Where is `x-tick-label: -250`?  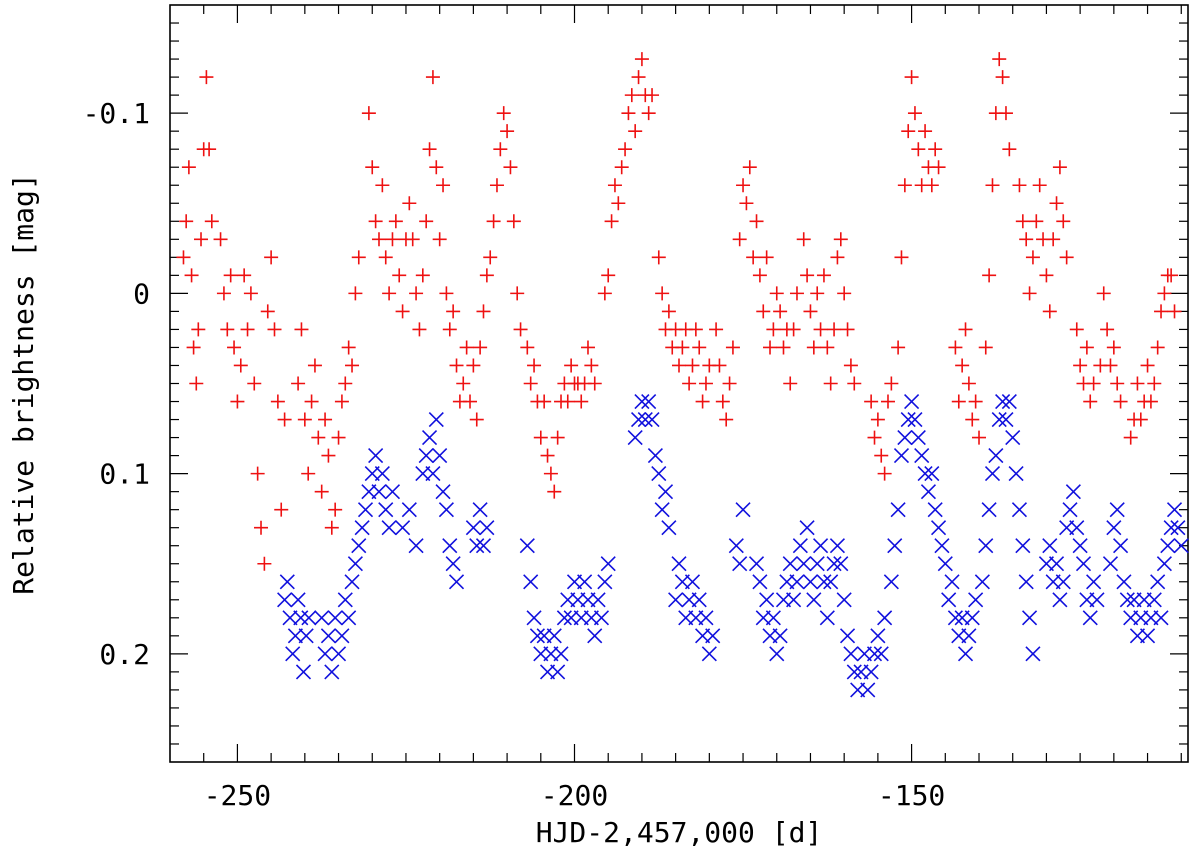 x-tick-label: -250 is located at coordinates (237, 795).